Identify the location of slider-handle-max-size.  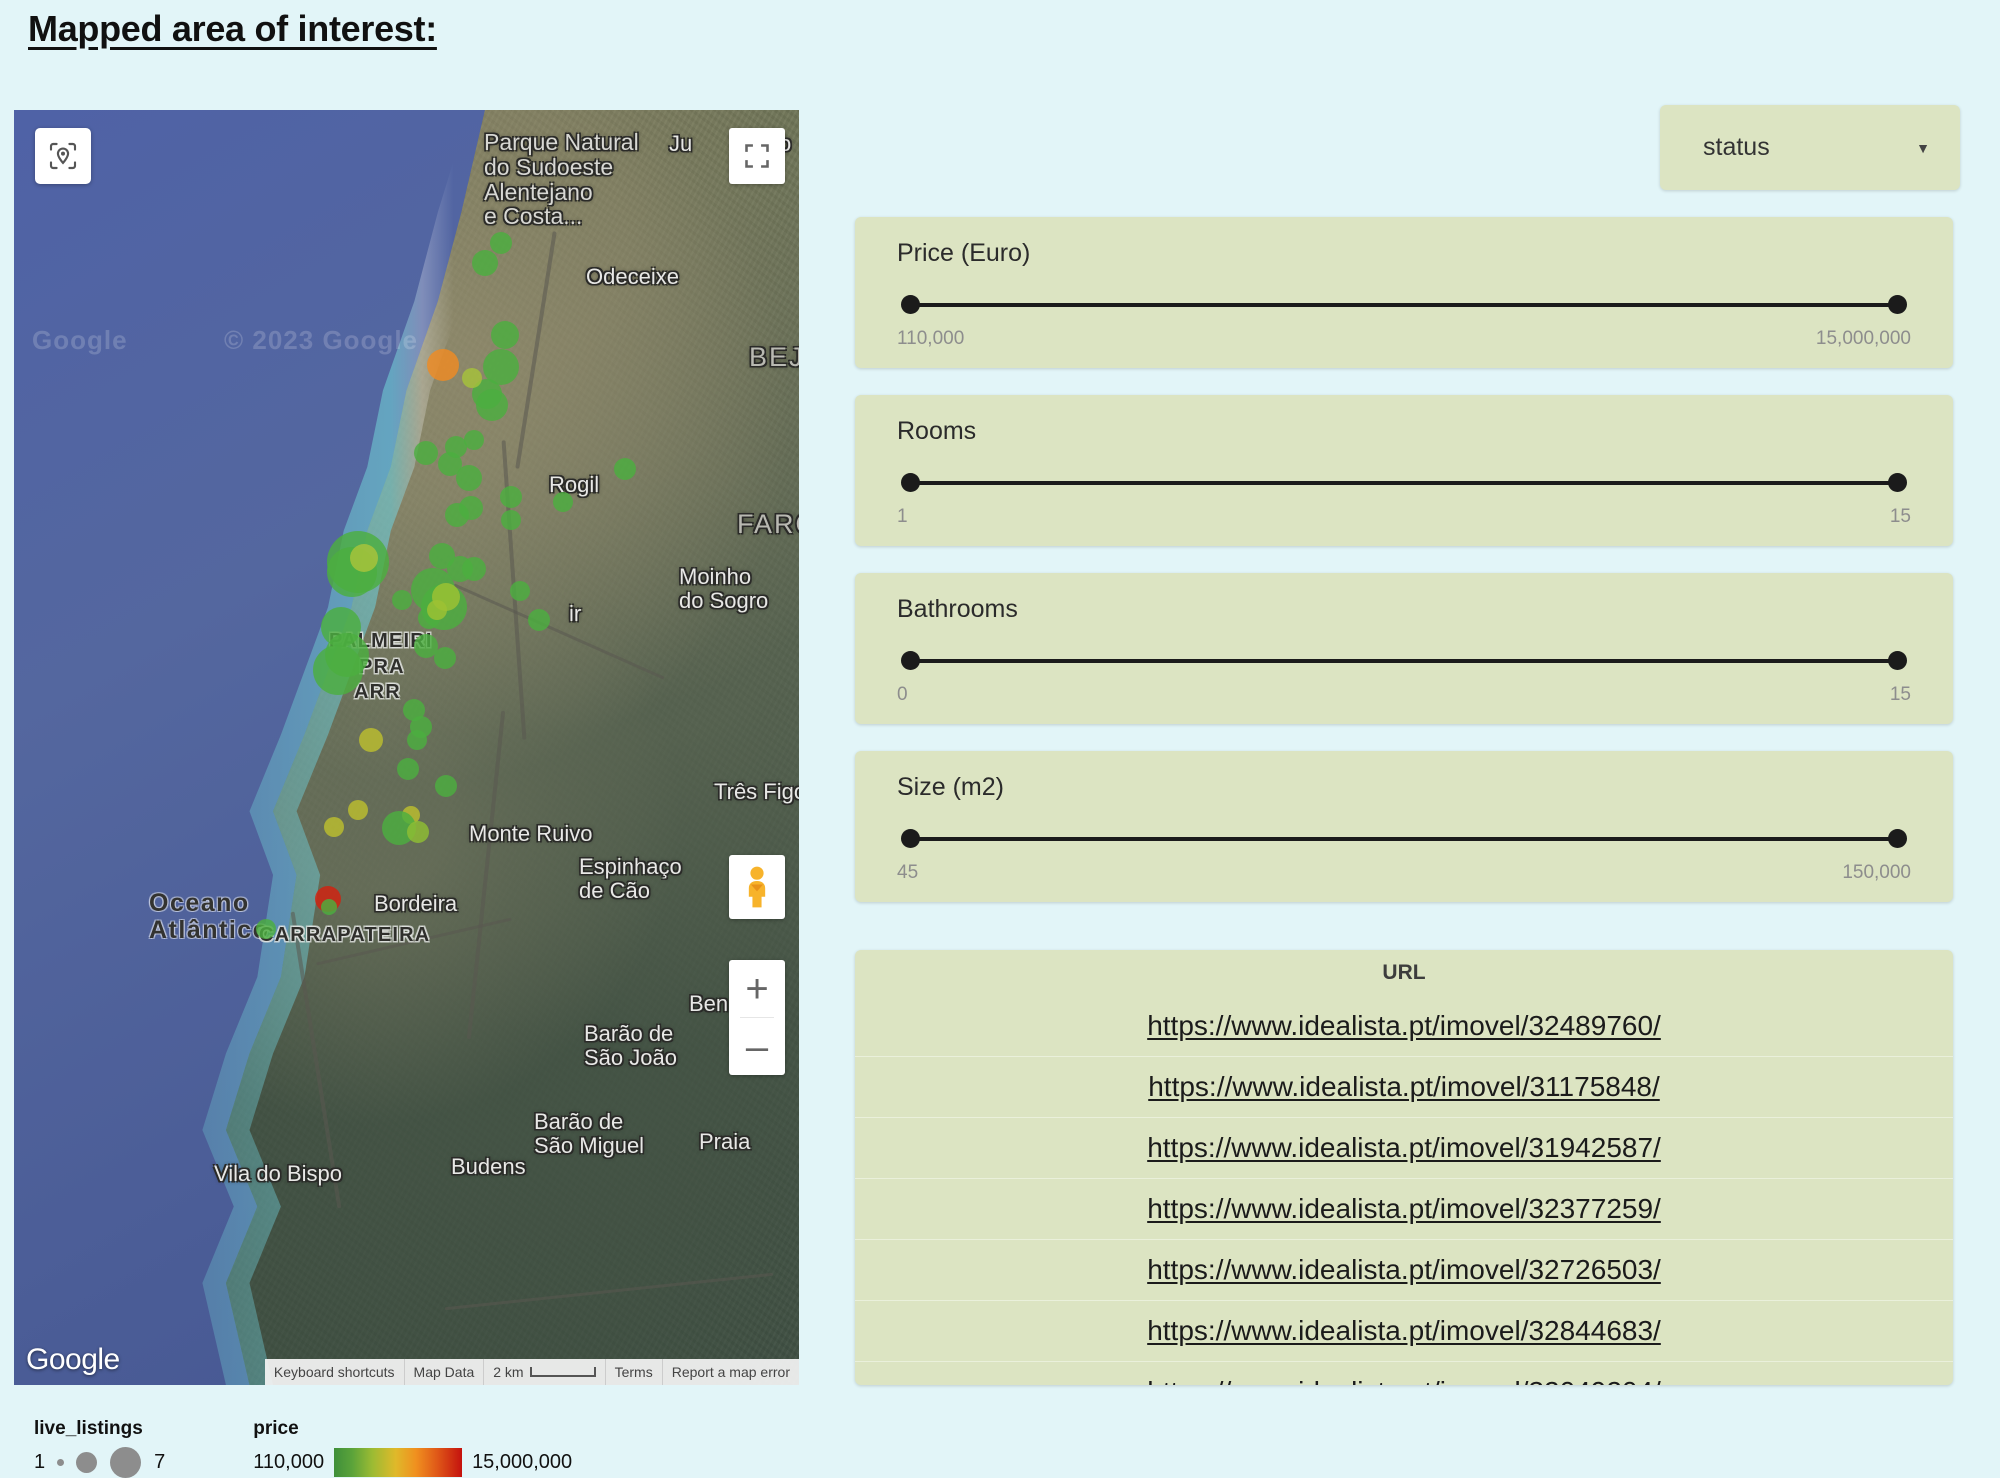
(1897, 838).